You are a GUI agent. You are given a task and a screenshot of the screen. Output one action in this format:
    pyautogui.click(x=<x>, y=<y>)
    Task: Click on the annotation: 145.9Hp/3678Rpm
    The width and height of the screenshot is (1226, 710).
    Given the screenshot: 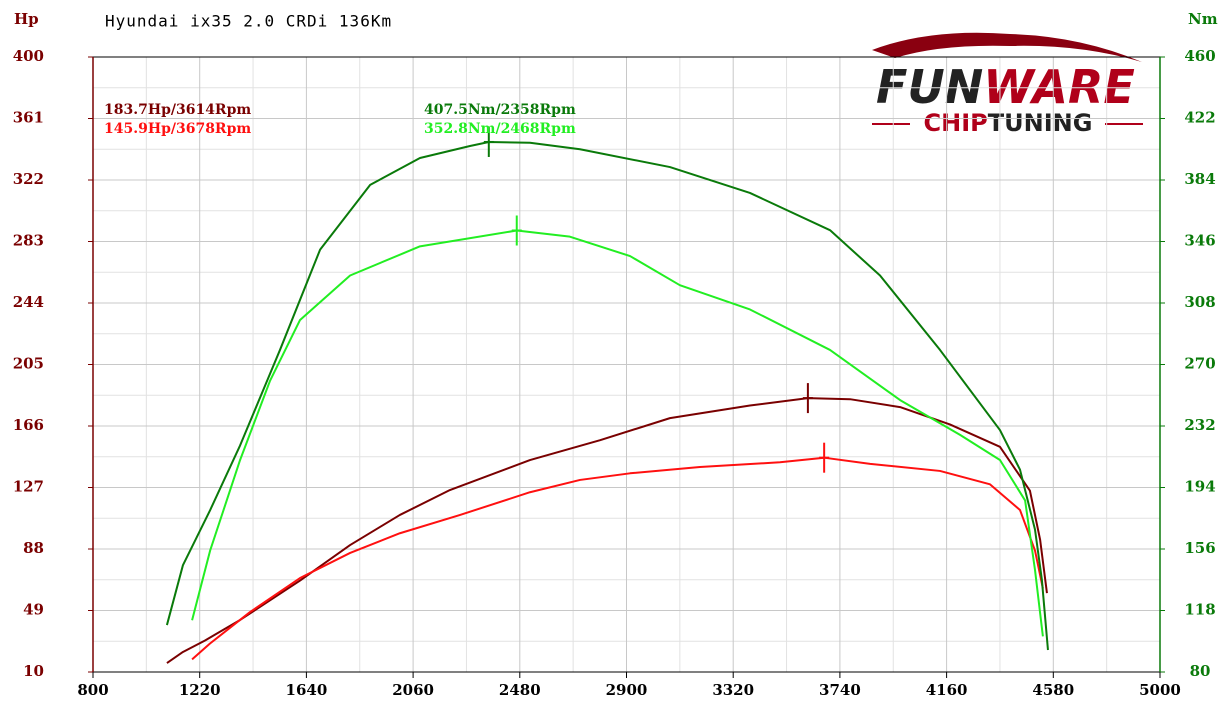 What is the action you would take?
    pyautogui.click(x=177, y=129)
    